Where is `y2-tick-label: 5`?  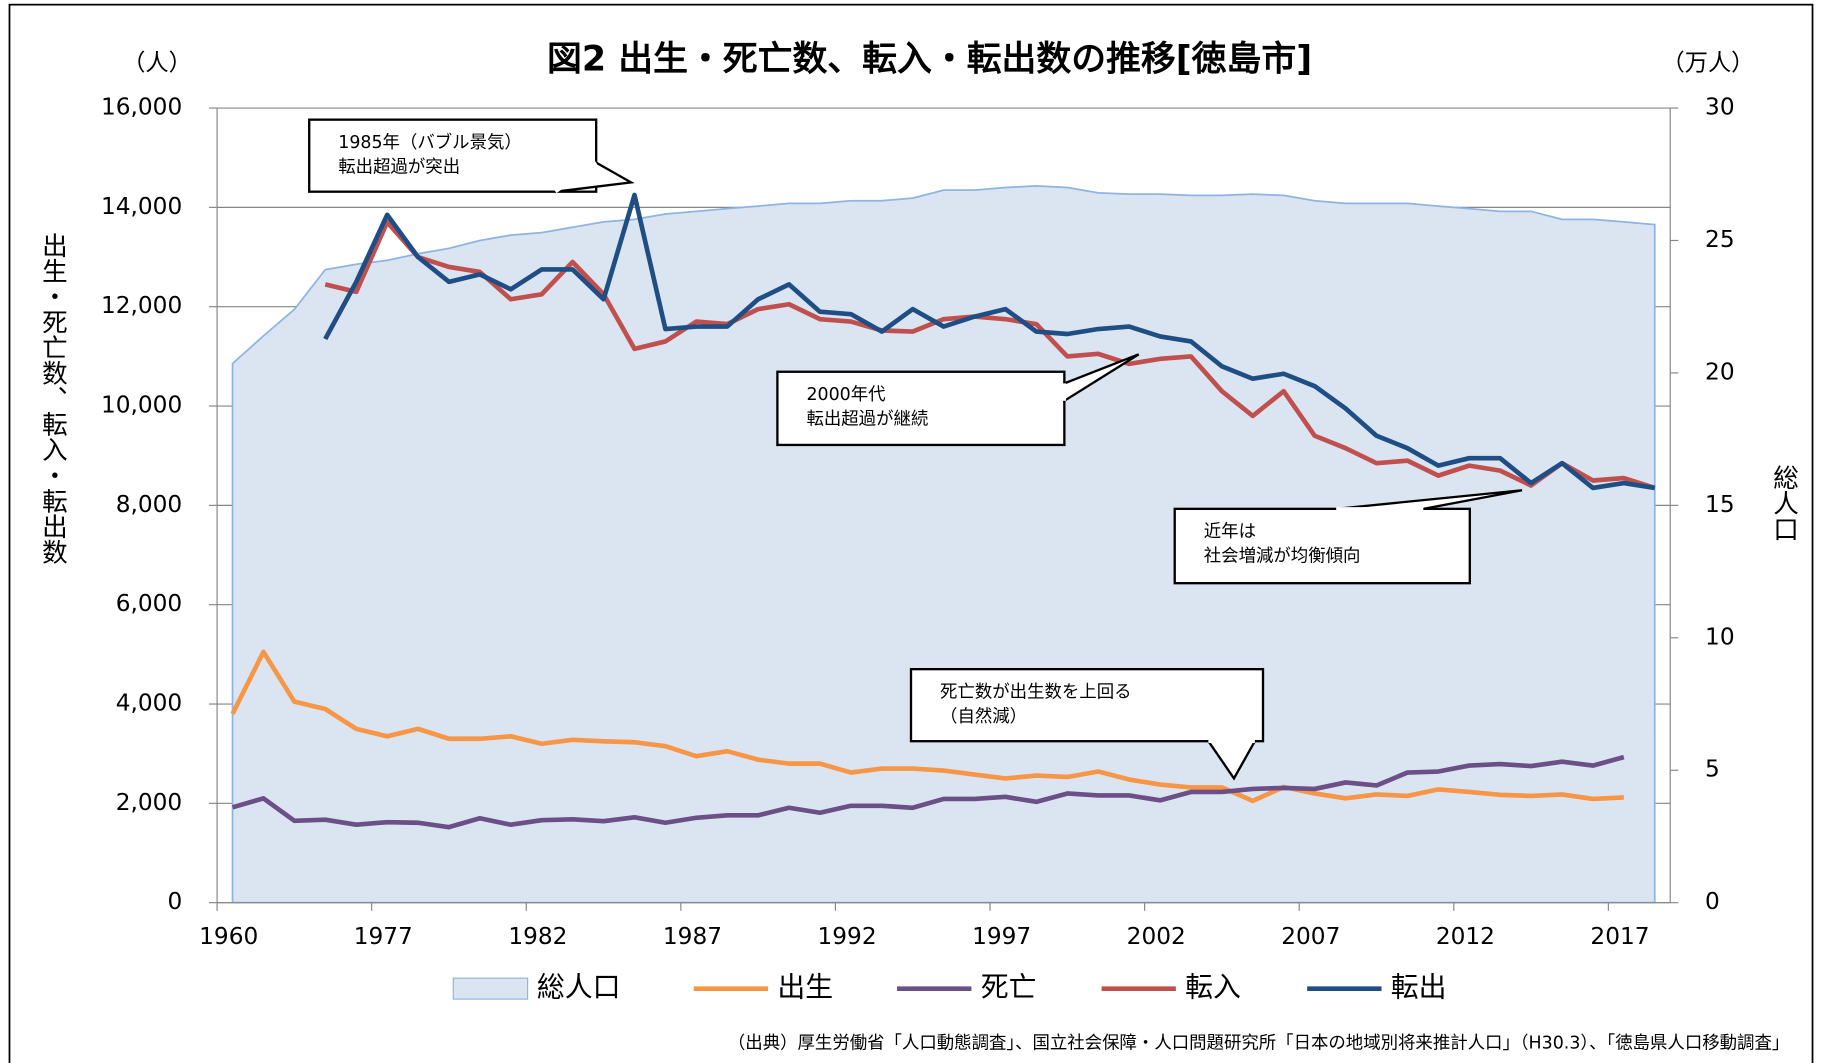
y2-tick-label: 5 is located at coordinates (1712, 769).